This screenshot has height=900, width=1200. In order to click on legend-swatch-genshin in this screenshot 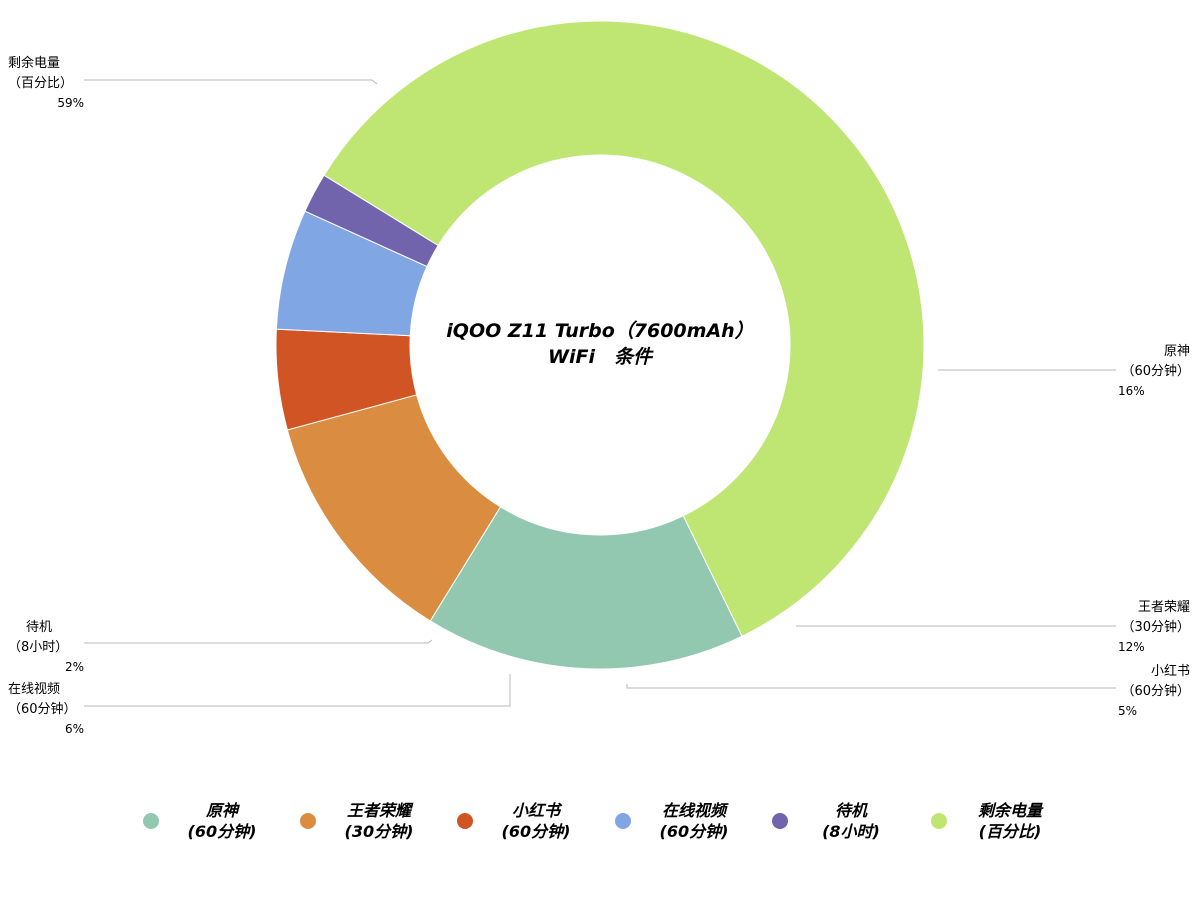, I will do `click(151, 821)`.